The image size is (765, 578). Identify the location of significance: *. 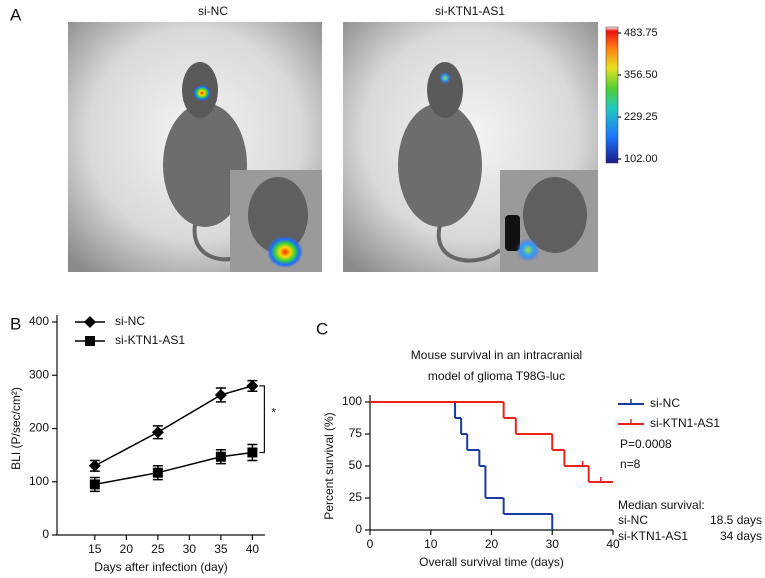
(273, 412).